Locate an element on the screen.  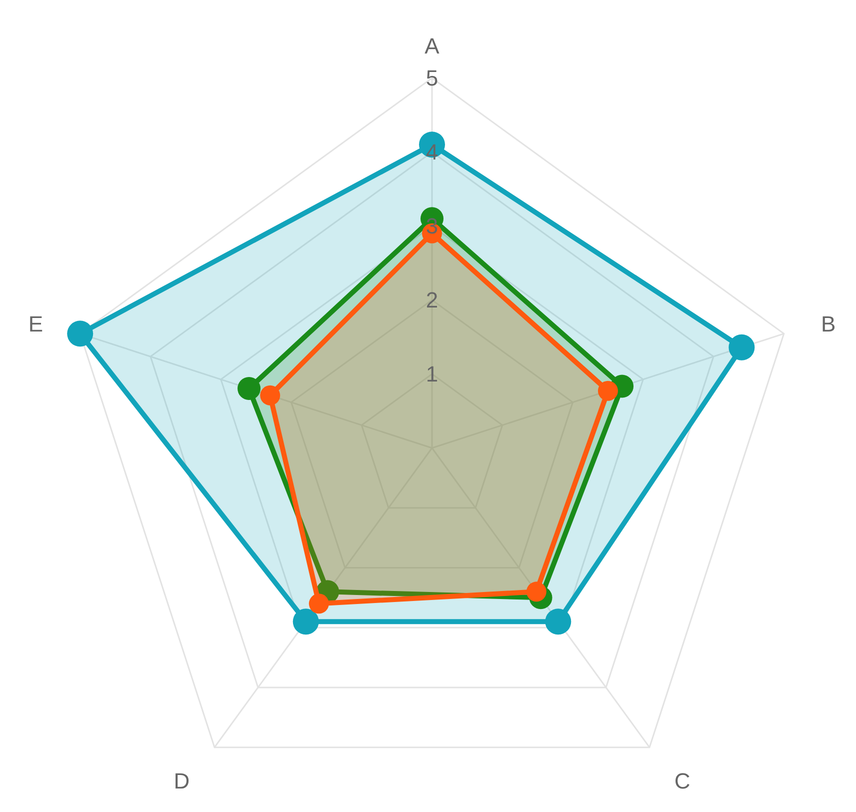
y-tick-label: 5 is located at coordinates (432, 78).